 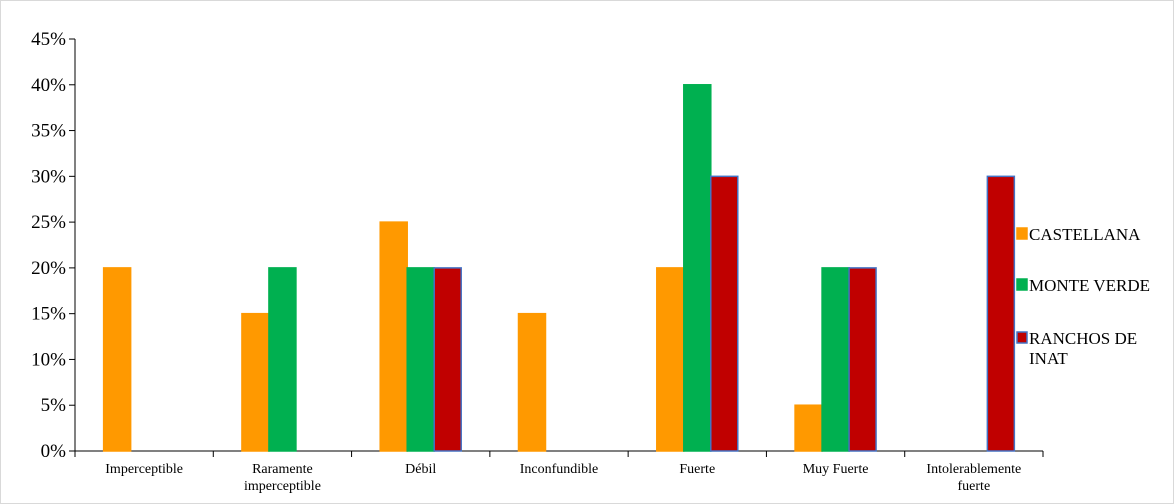 What do you see at coordinates (836, 469) in the screenshot?
I see `x-category-label: Muy Fuerte` at bounding box center [836, 469].